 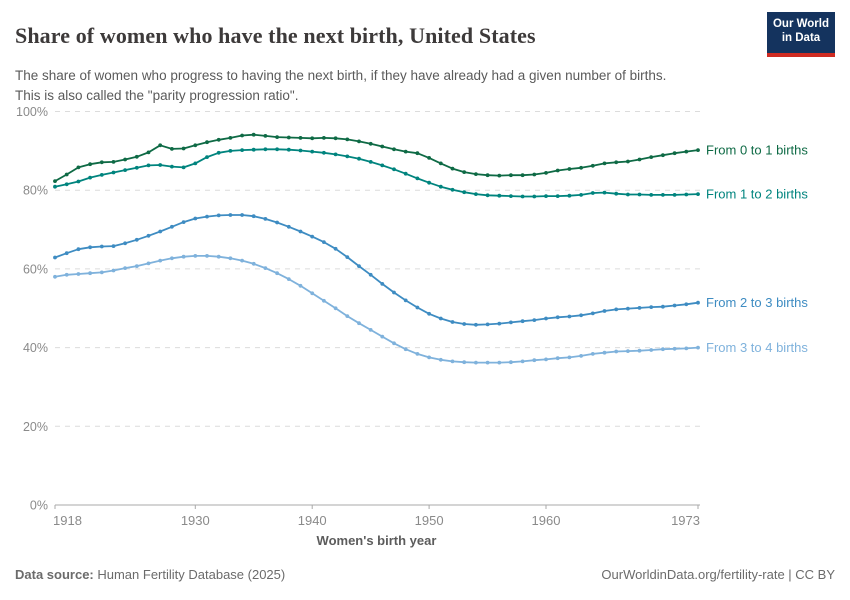 What do you see at coordinates (757, 194) in the screenshot?
I see `series-label: From 1 to 2 births` at bounding box center [757, 194].